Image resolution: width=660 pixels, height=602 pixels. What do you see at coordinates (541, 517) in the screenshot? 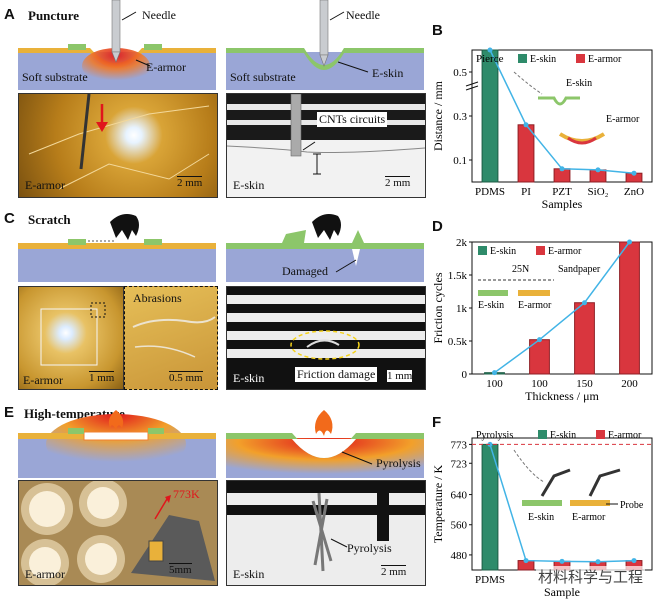
I see `annotation-eskin-f: E-skin` at bounding box center [541, 517].